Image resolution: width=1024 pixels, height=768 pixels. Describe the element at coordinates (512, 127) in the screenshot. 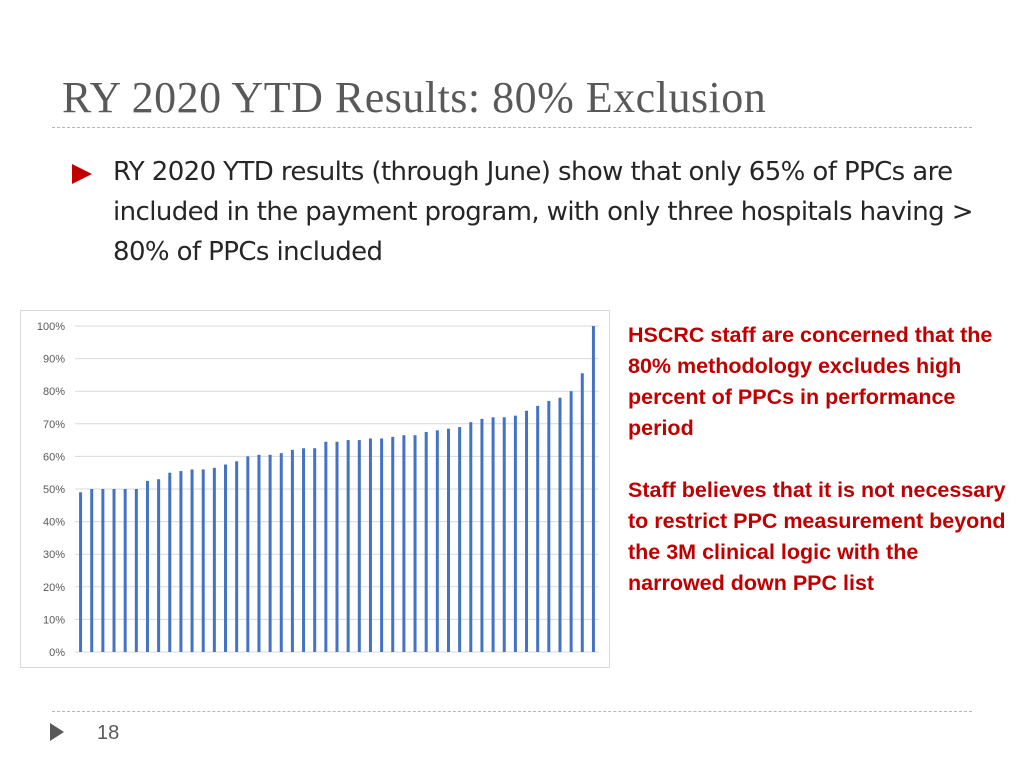

I see `title-divider` at that location.